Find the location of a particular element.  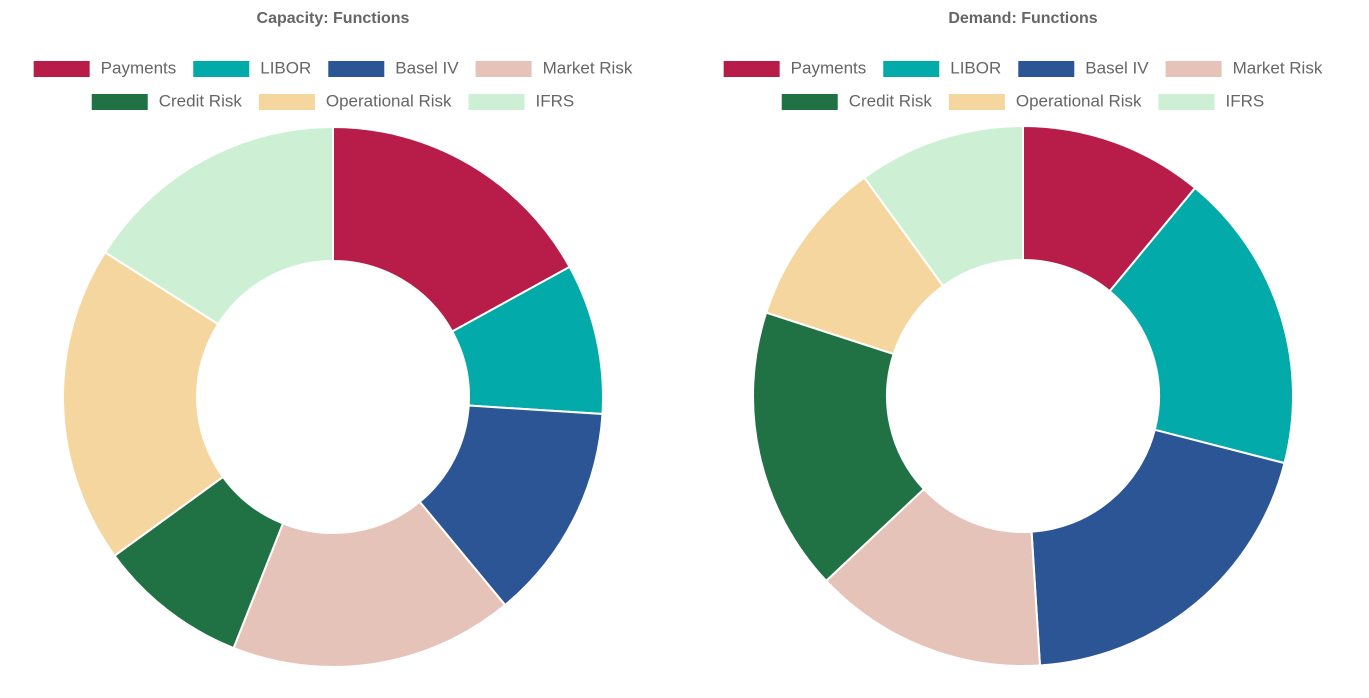

chart-title: Demand: Functions is located at coordinates (1022, 18).